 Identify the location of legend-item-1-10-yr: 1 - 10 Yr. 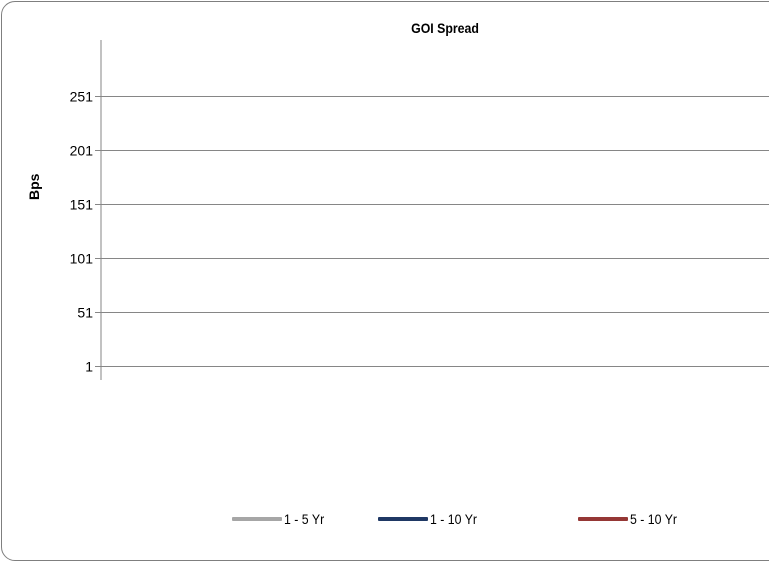
(430, 519).